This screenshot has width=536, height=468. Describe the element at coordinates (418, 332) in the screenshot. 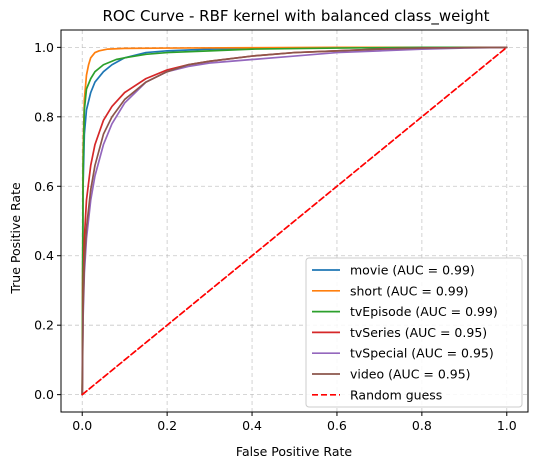

I see `legend-label: tvSeries (AUC = 0.95)` at that location.